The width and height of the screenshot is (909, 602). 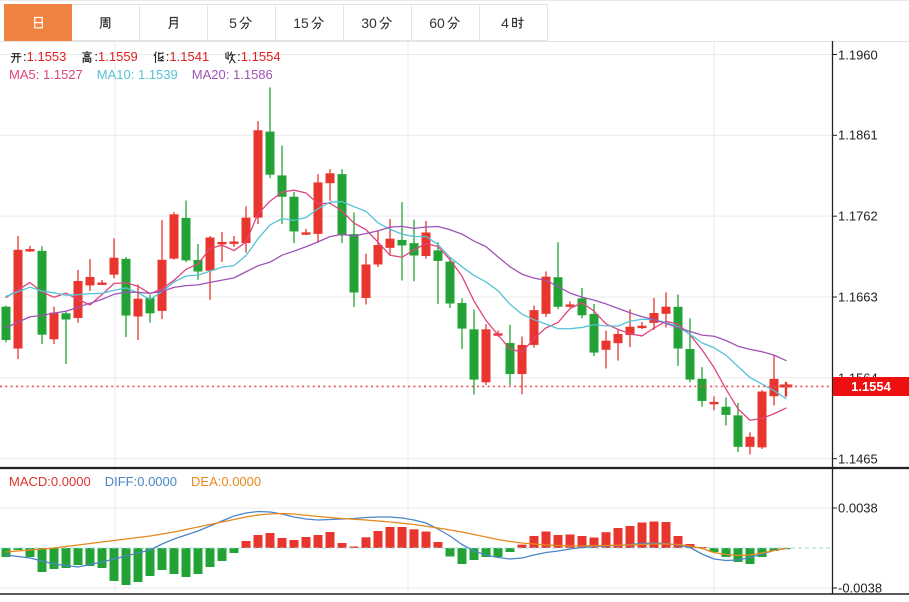 What do you see at coordinates (858, 135) in the screenshot?
I see `price-axis-label-1.1861: 1.1861` at bounding box center [858, 135].